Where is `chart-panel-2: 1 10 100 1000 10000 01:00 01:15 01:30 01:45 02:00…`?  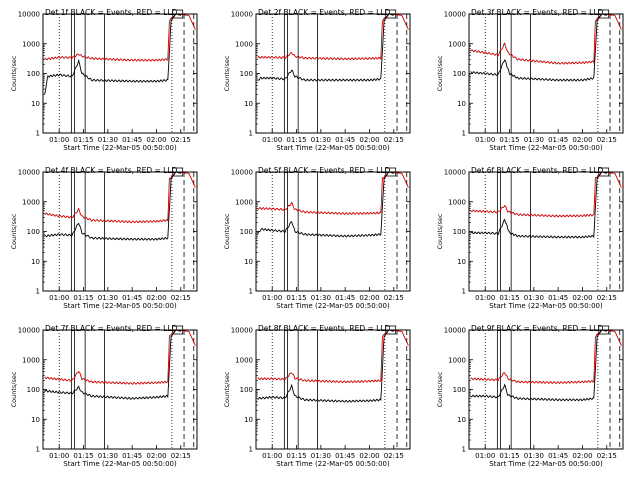 chart-panel-2: 1 10 100 1000 10000 01:00 01:15 01:30 01:45 02:00… is located at coordinates (317, 80).